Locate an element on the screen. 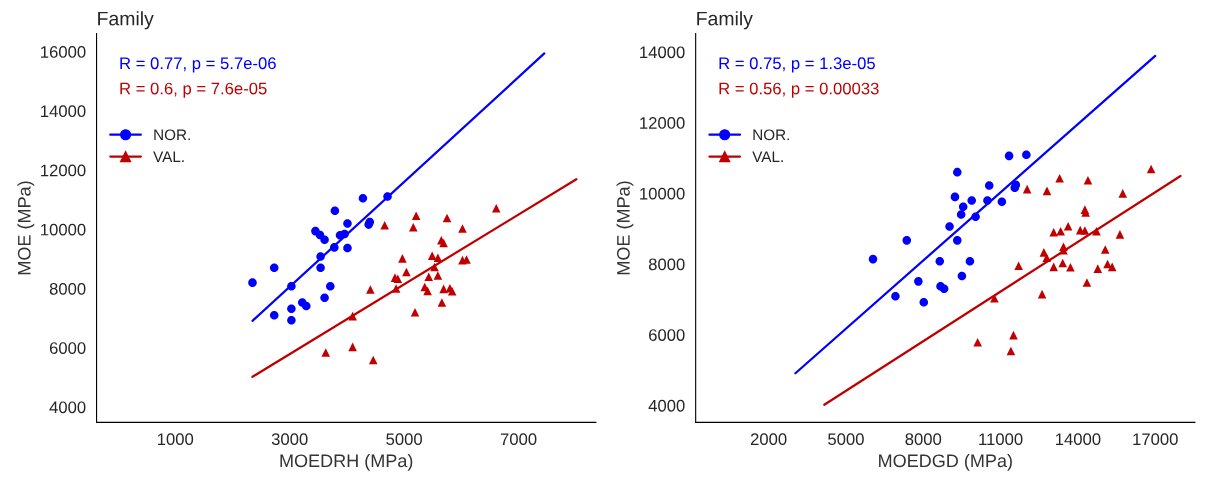 This screenshot has width=1207, height=480. y-tick-label: 10000 is located at coordinates (662, 193).